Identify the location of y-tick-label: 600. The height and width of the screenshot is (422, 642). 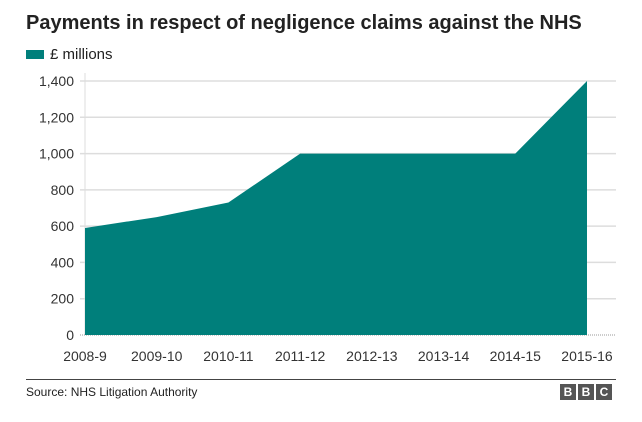
(63, 226).